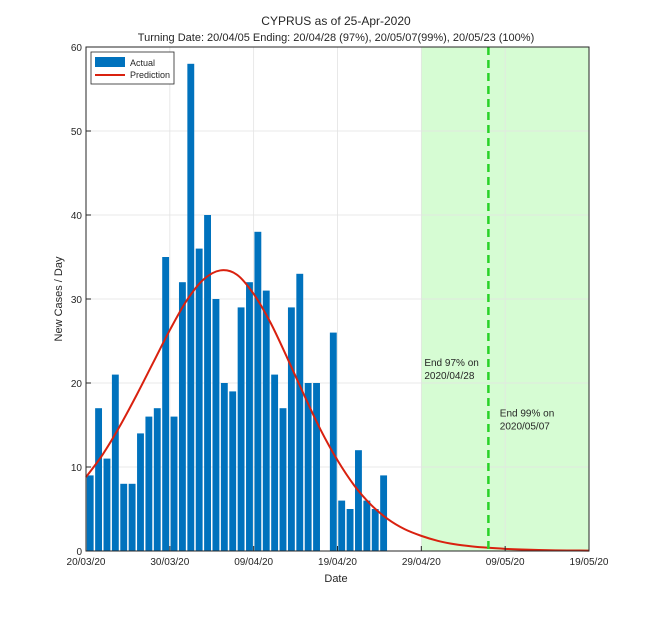 This screenshot has width=650, height=619. I want to click on x-tick-label: 09/05/20, so click(505, 562).